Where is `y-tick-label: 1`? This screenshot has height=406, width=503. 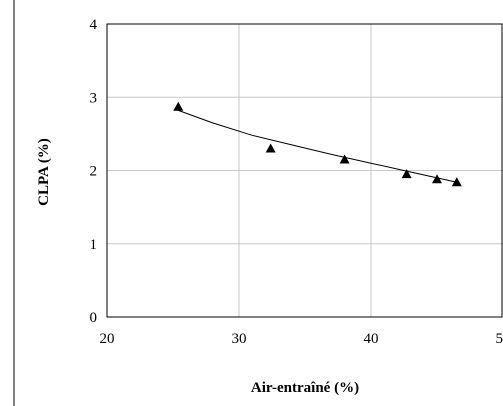
y-tick-label: 1 is located at coordinates (94, 245).